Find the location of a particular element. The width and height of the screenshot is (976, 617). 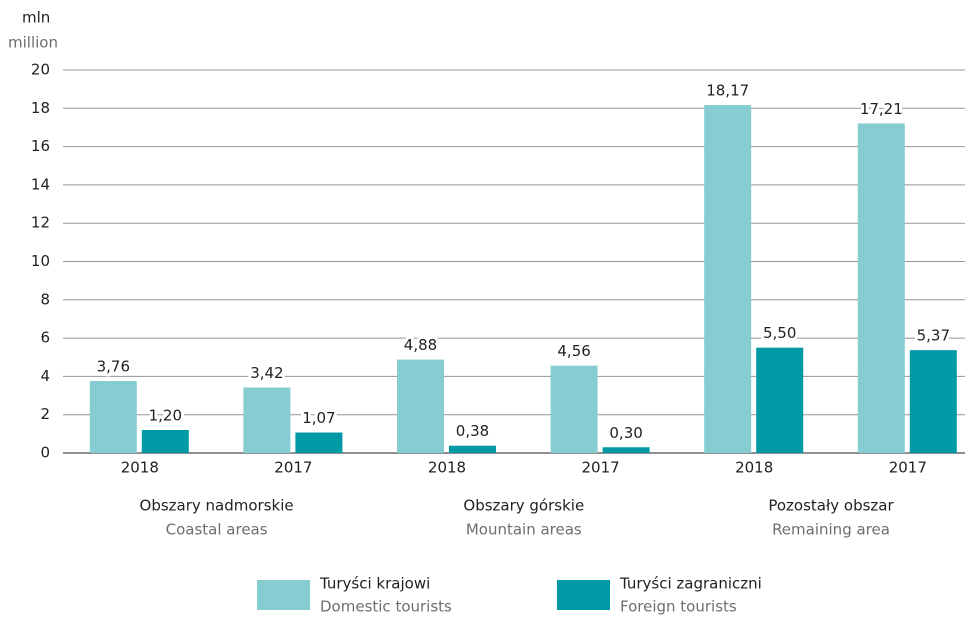

legend-label-en: Domestic tourists is located at coordinates (386, 607).